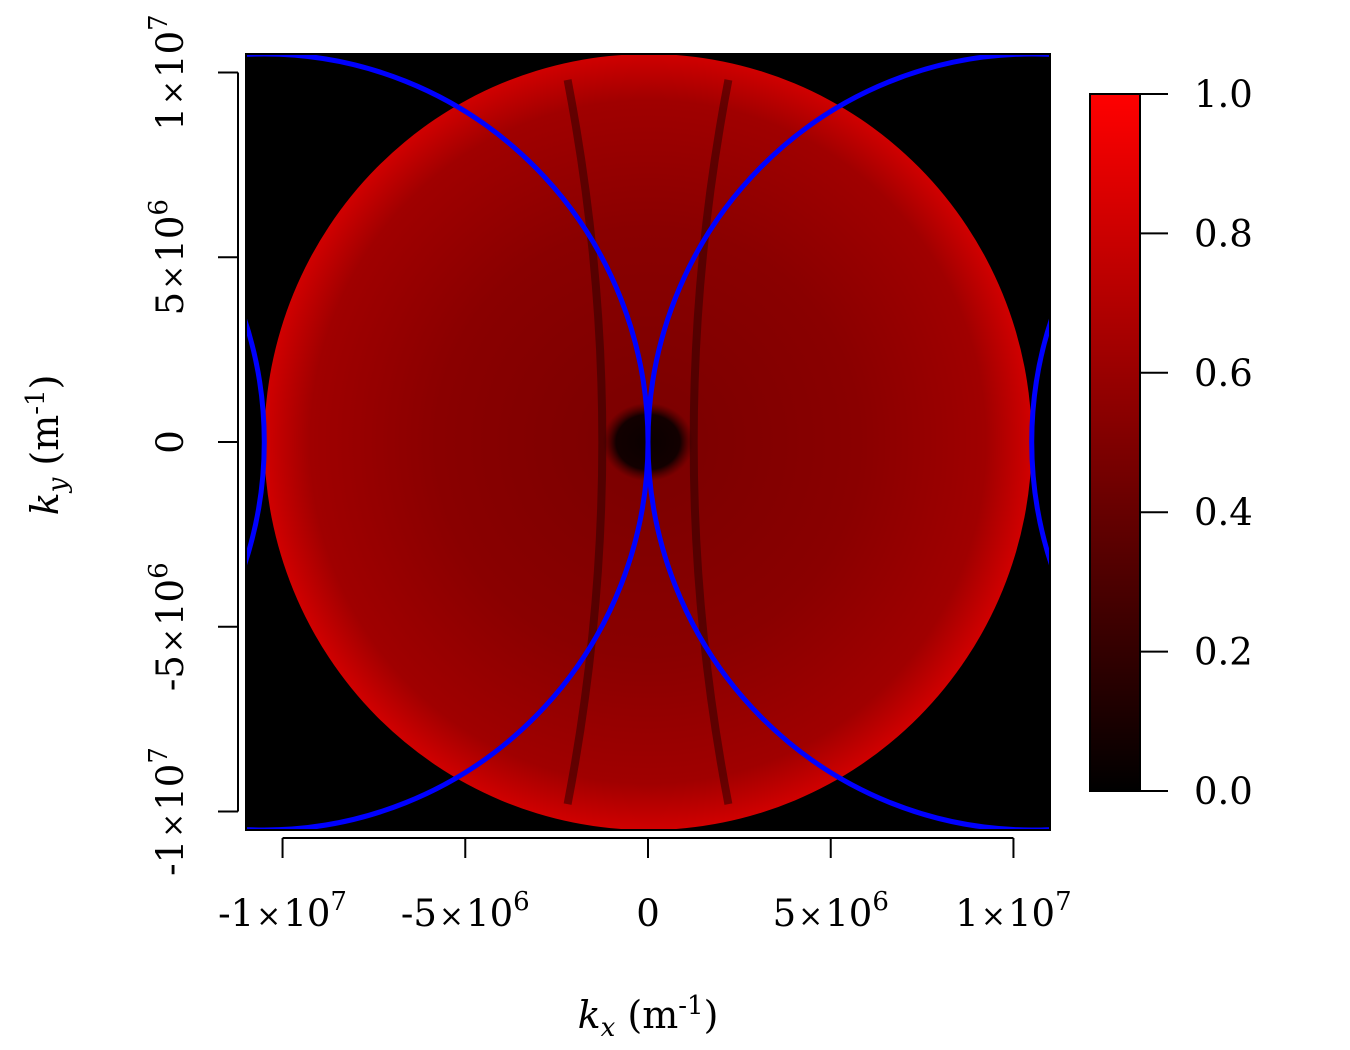 The image size is (1350, 1050). Describe the element at coordinates (168, 626) in the screenshot. I see `y-tick-label: -5×106` at that location.